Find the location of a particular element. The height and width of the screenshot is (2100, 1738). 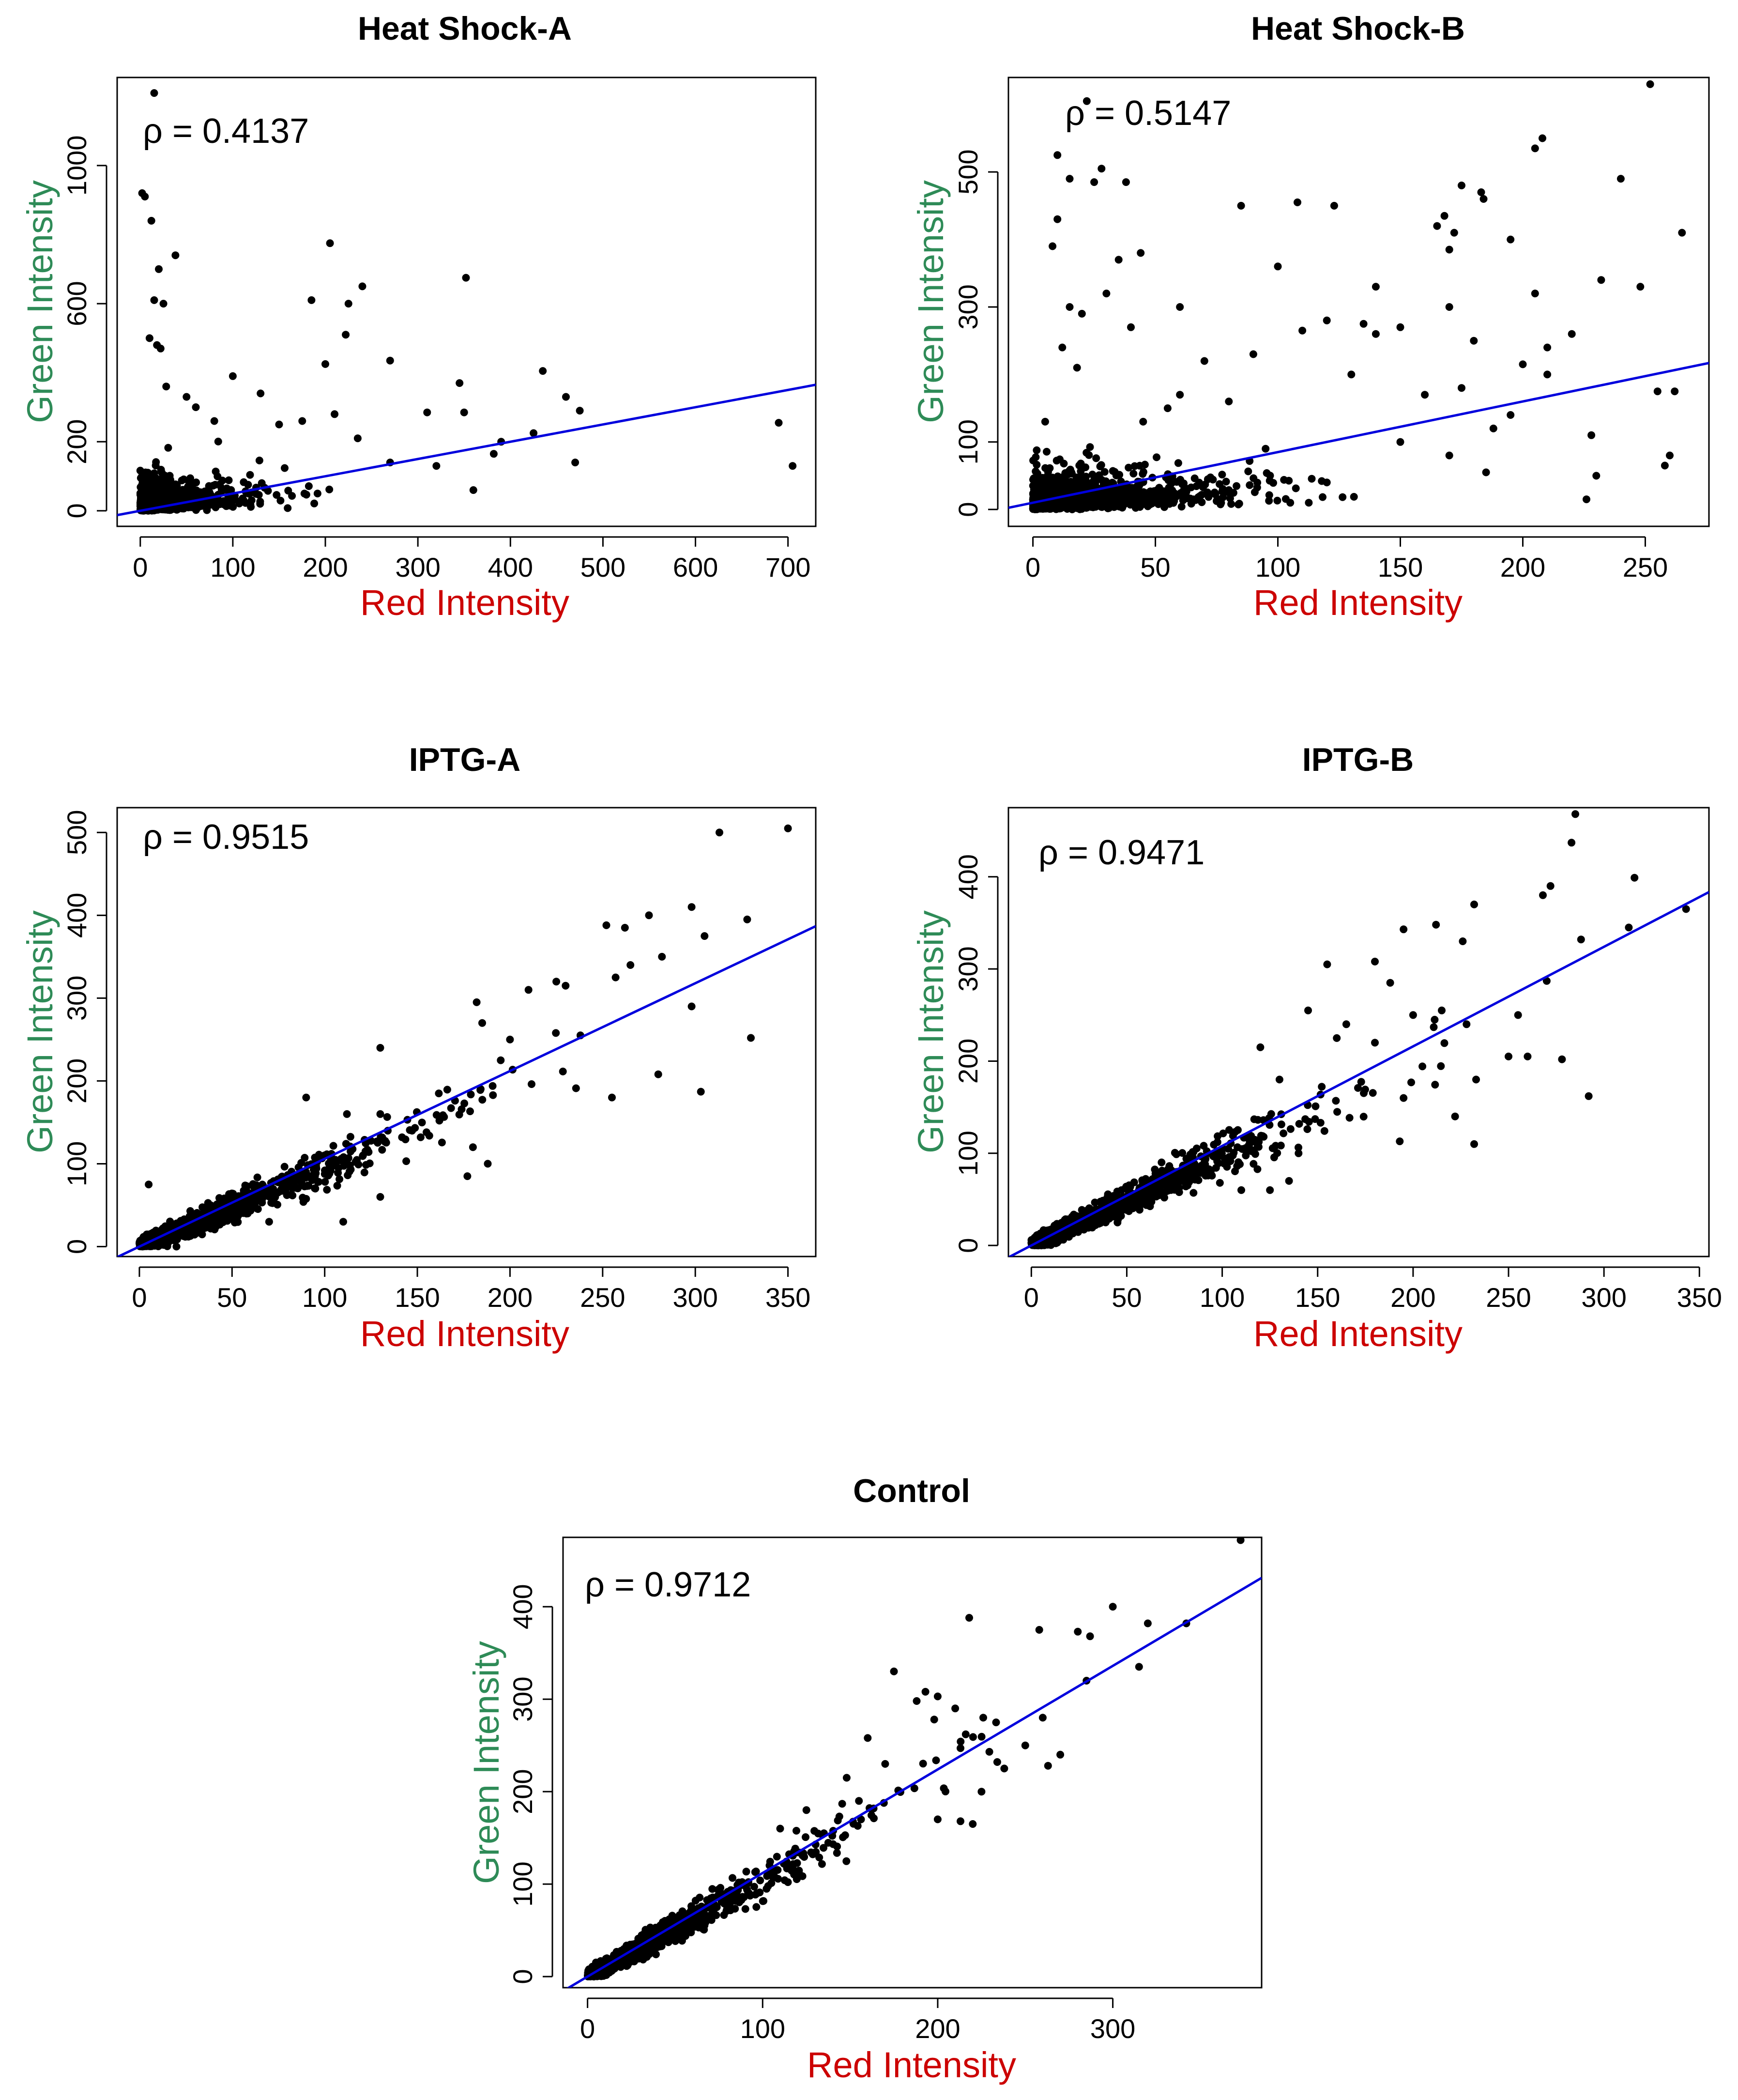

x-tick-label: 350 is located at coordinates (787, 1297).